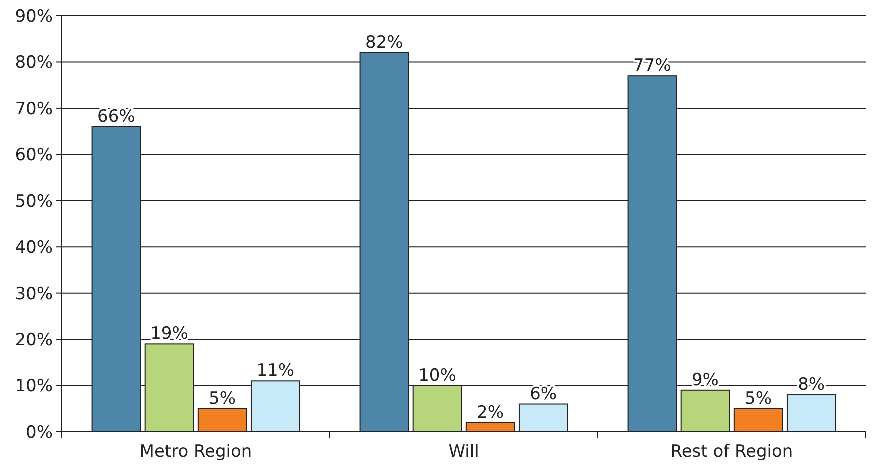 This screenshot has height=470, width=872. What do you see at coordinates (653, 66) in the screenshot?
I see `data-label: 77%` at bounding box center [653, 66].